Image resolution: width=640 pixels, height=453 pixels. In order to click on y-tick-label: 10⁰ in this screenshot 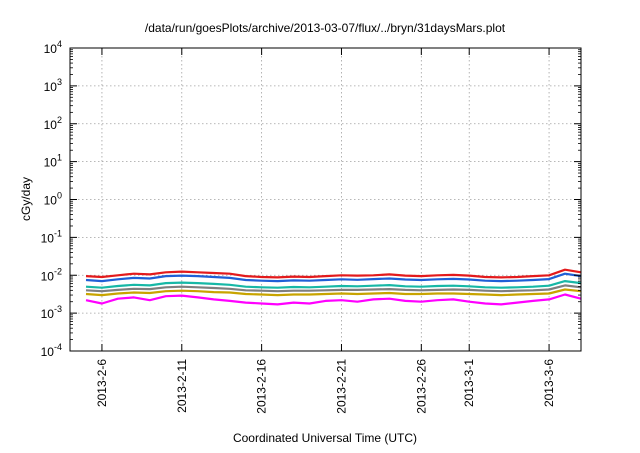, I will do `click(53, 199)`.